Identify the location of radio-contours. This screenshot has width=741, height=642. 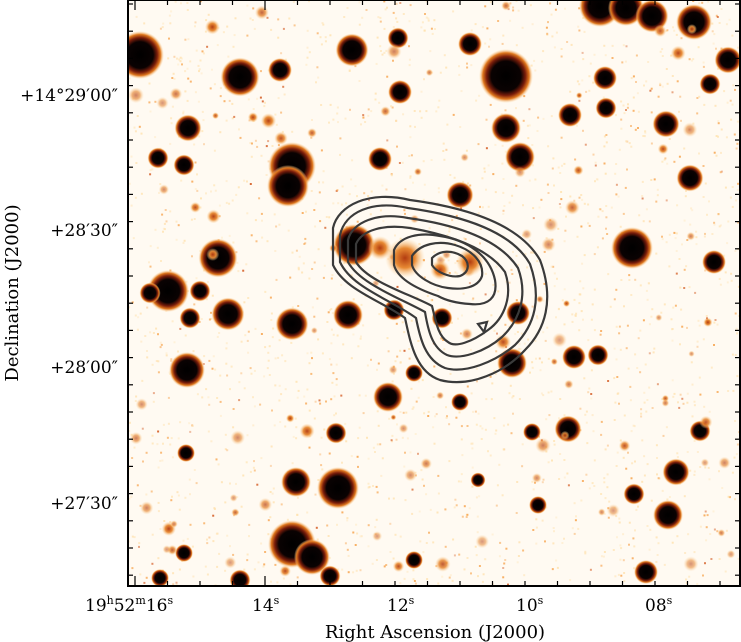
(440, 289).